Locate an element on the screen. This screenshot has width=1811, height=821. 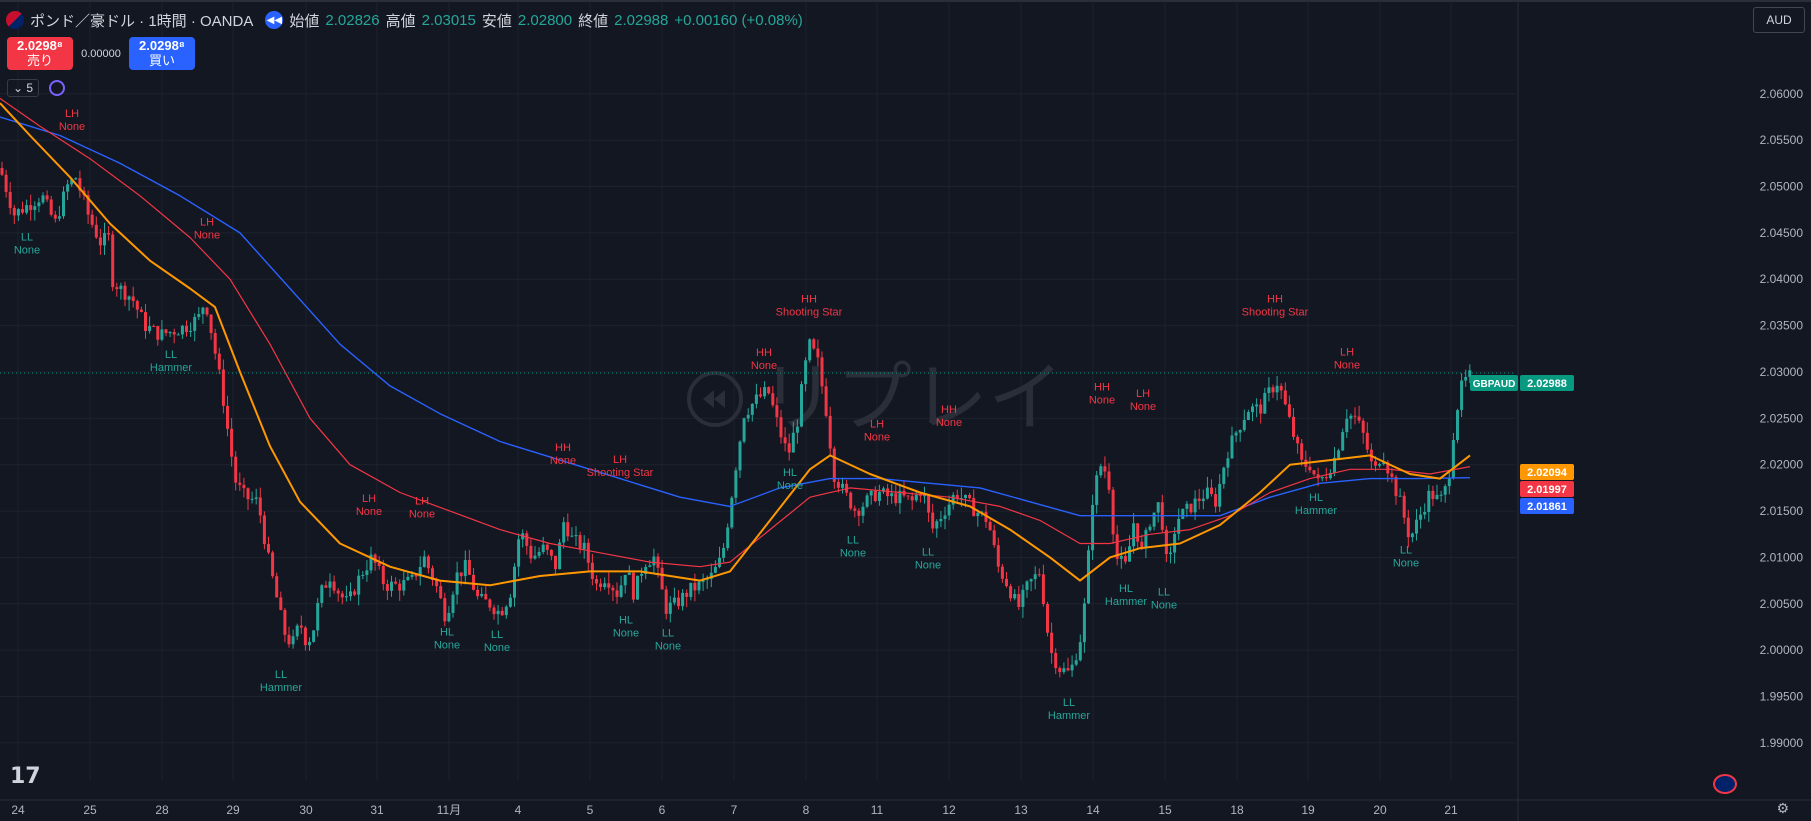
tradingview-logo: 17 is located at coordinates (25, 776).